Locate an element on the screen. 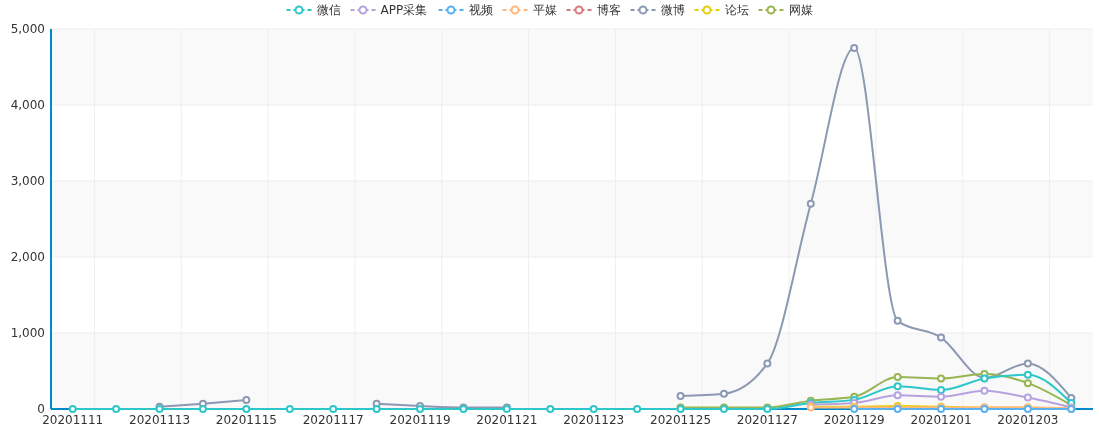 The image size is (1099, 434). x-tick-label: 20201201 is located at coordinates (941, 420).